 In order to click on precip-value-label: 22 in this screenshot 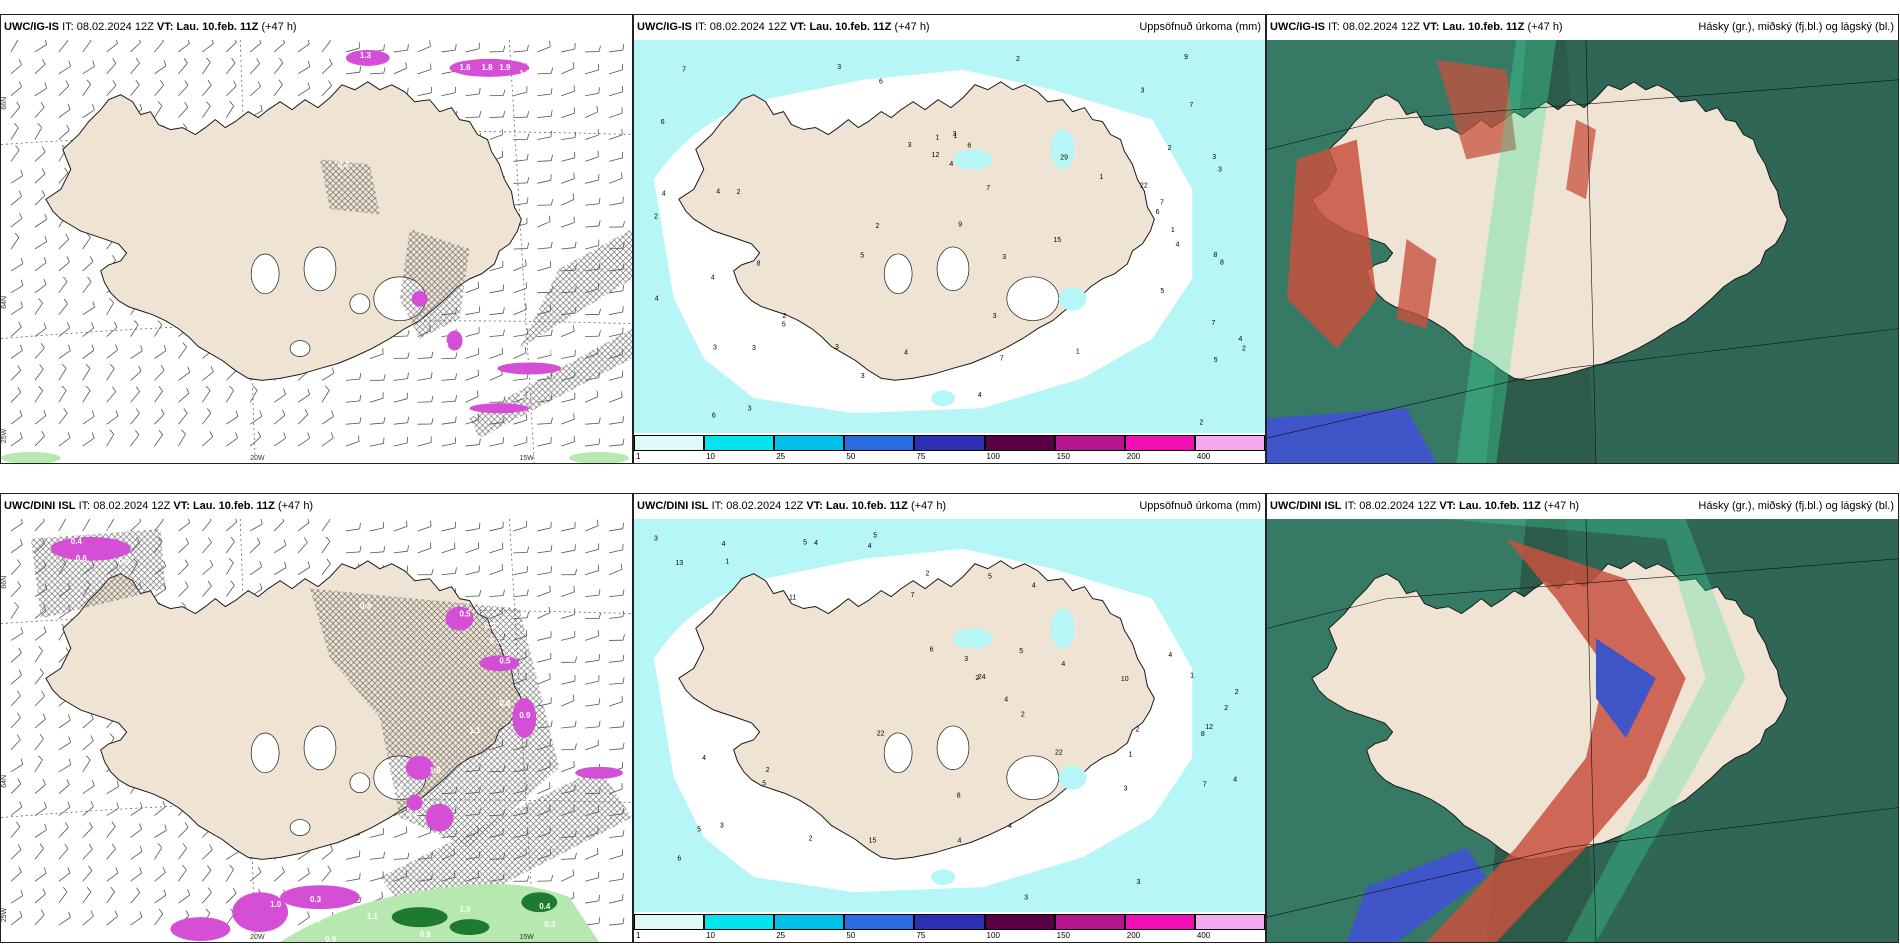, I will do `click(1144, 186)`.